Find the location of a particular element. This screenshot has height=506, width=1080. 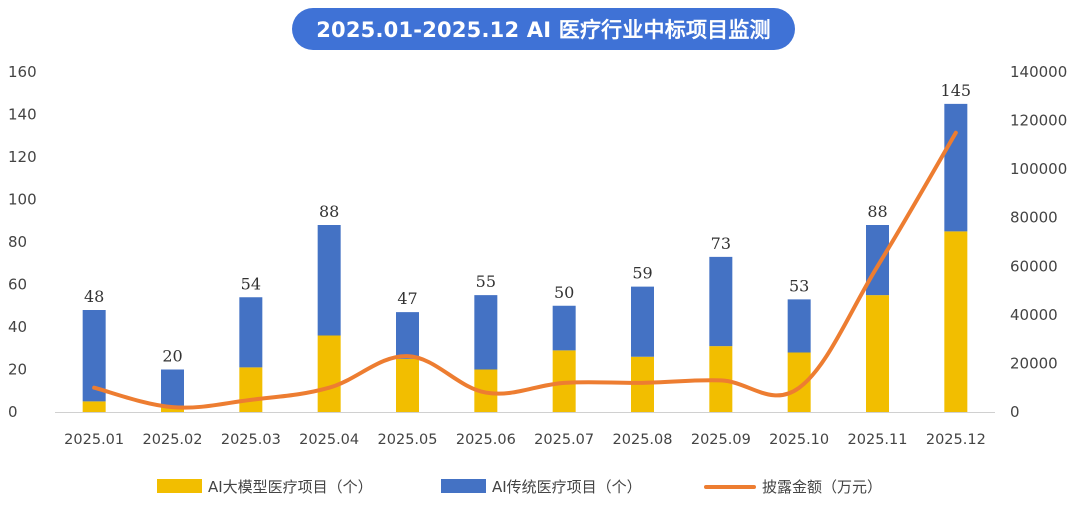

legend-swatch-ai-traditional is located at coordinates (463, 486).